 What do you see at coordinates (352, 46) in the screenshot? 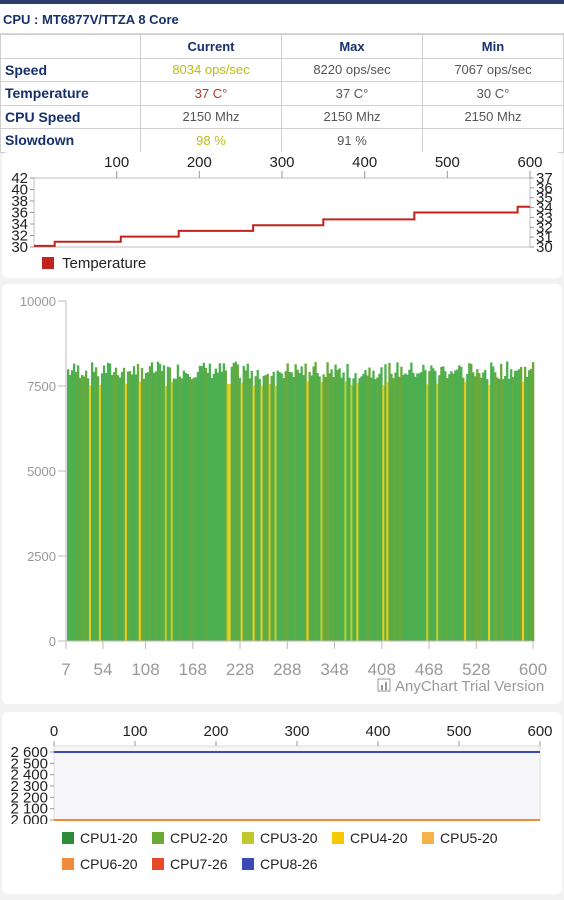
I see `col-max-header: Max` at bounding box center [352, 46].